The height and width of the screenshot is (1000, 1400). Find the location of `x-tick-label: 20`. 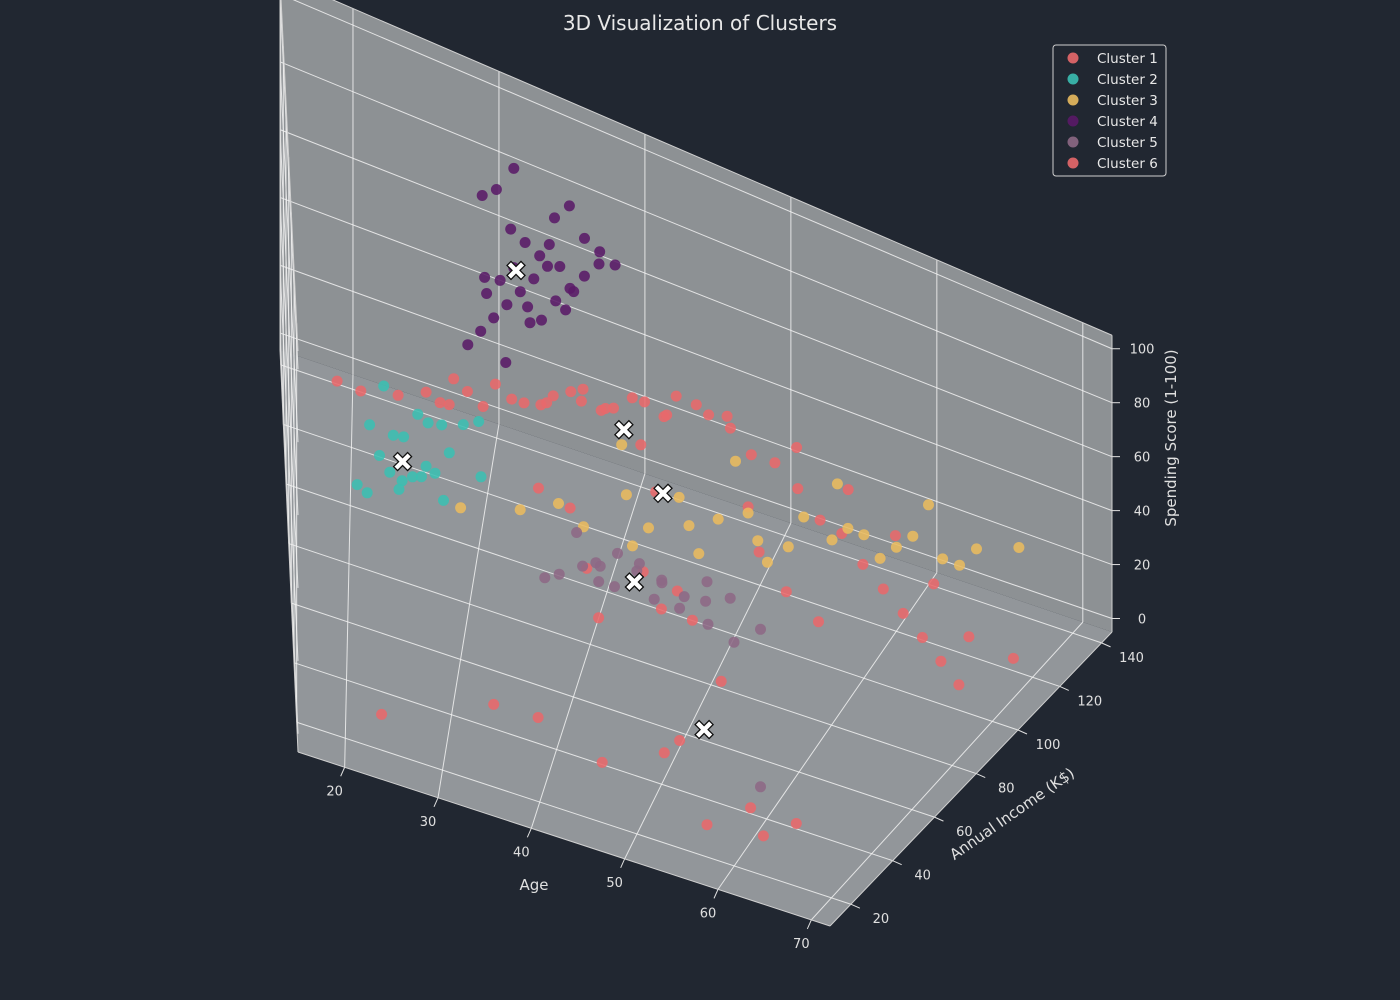

x-tick-label: 20 is located at coordinates (334, 791).